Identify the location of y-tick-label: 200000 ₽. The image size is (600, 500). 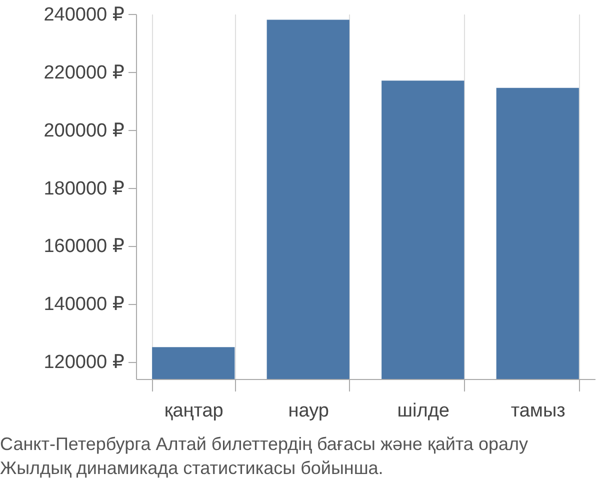
(84, 131).